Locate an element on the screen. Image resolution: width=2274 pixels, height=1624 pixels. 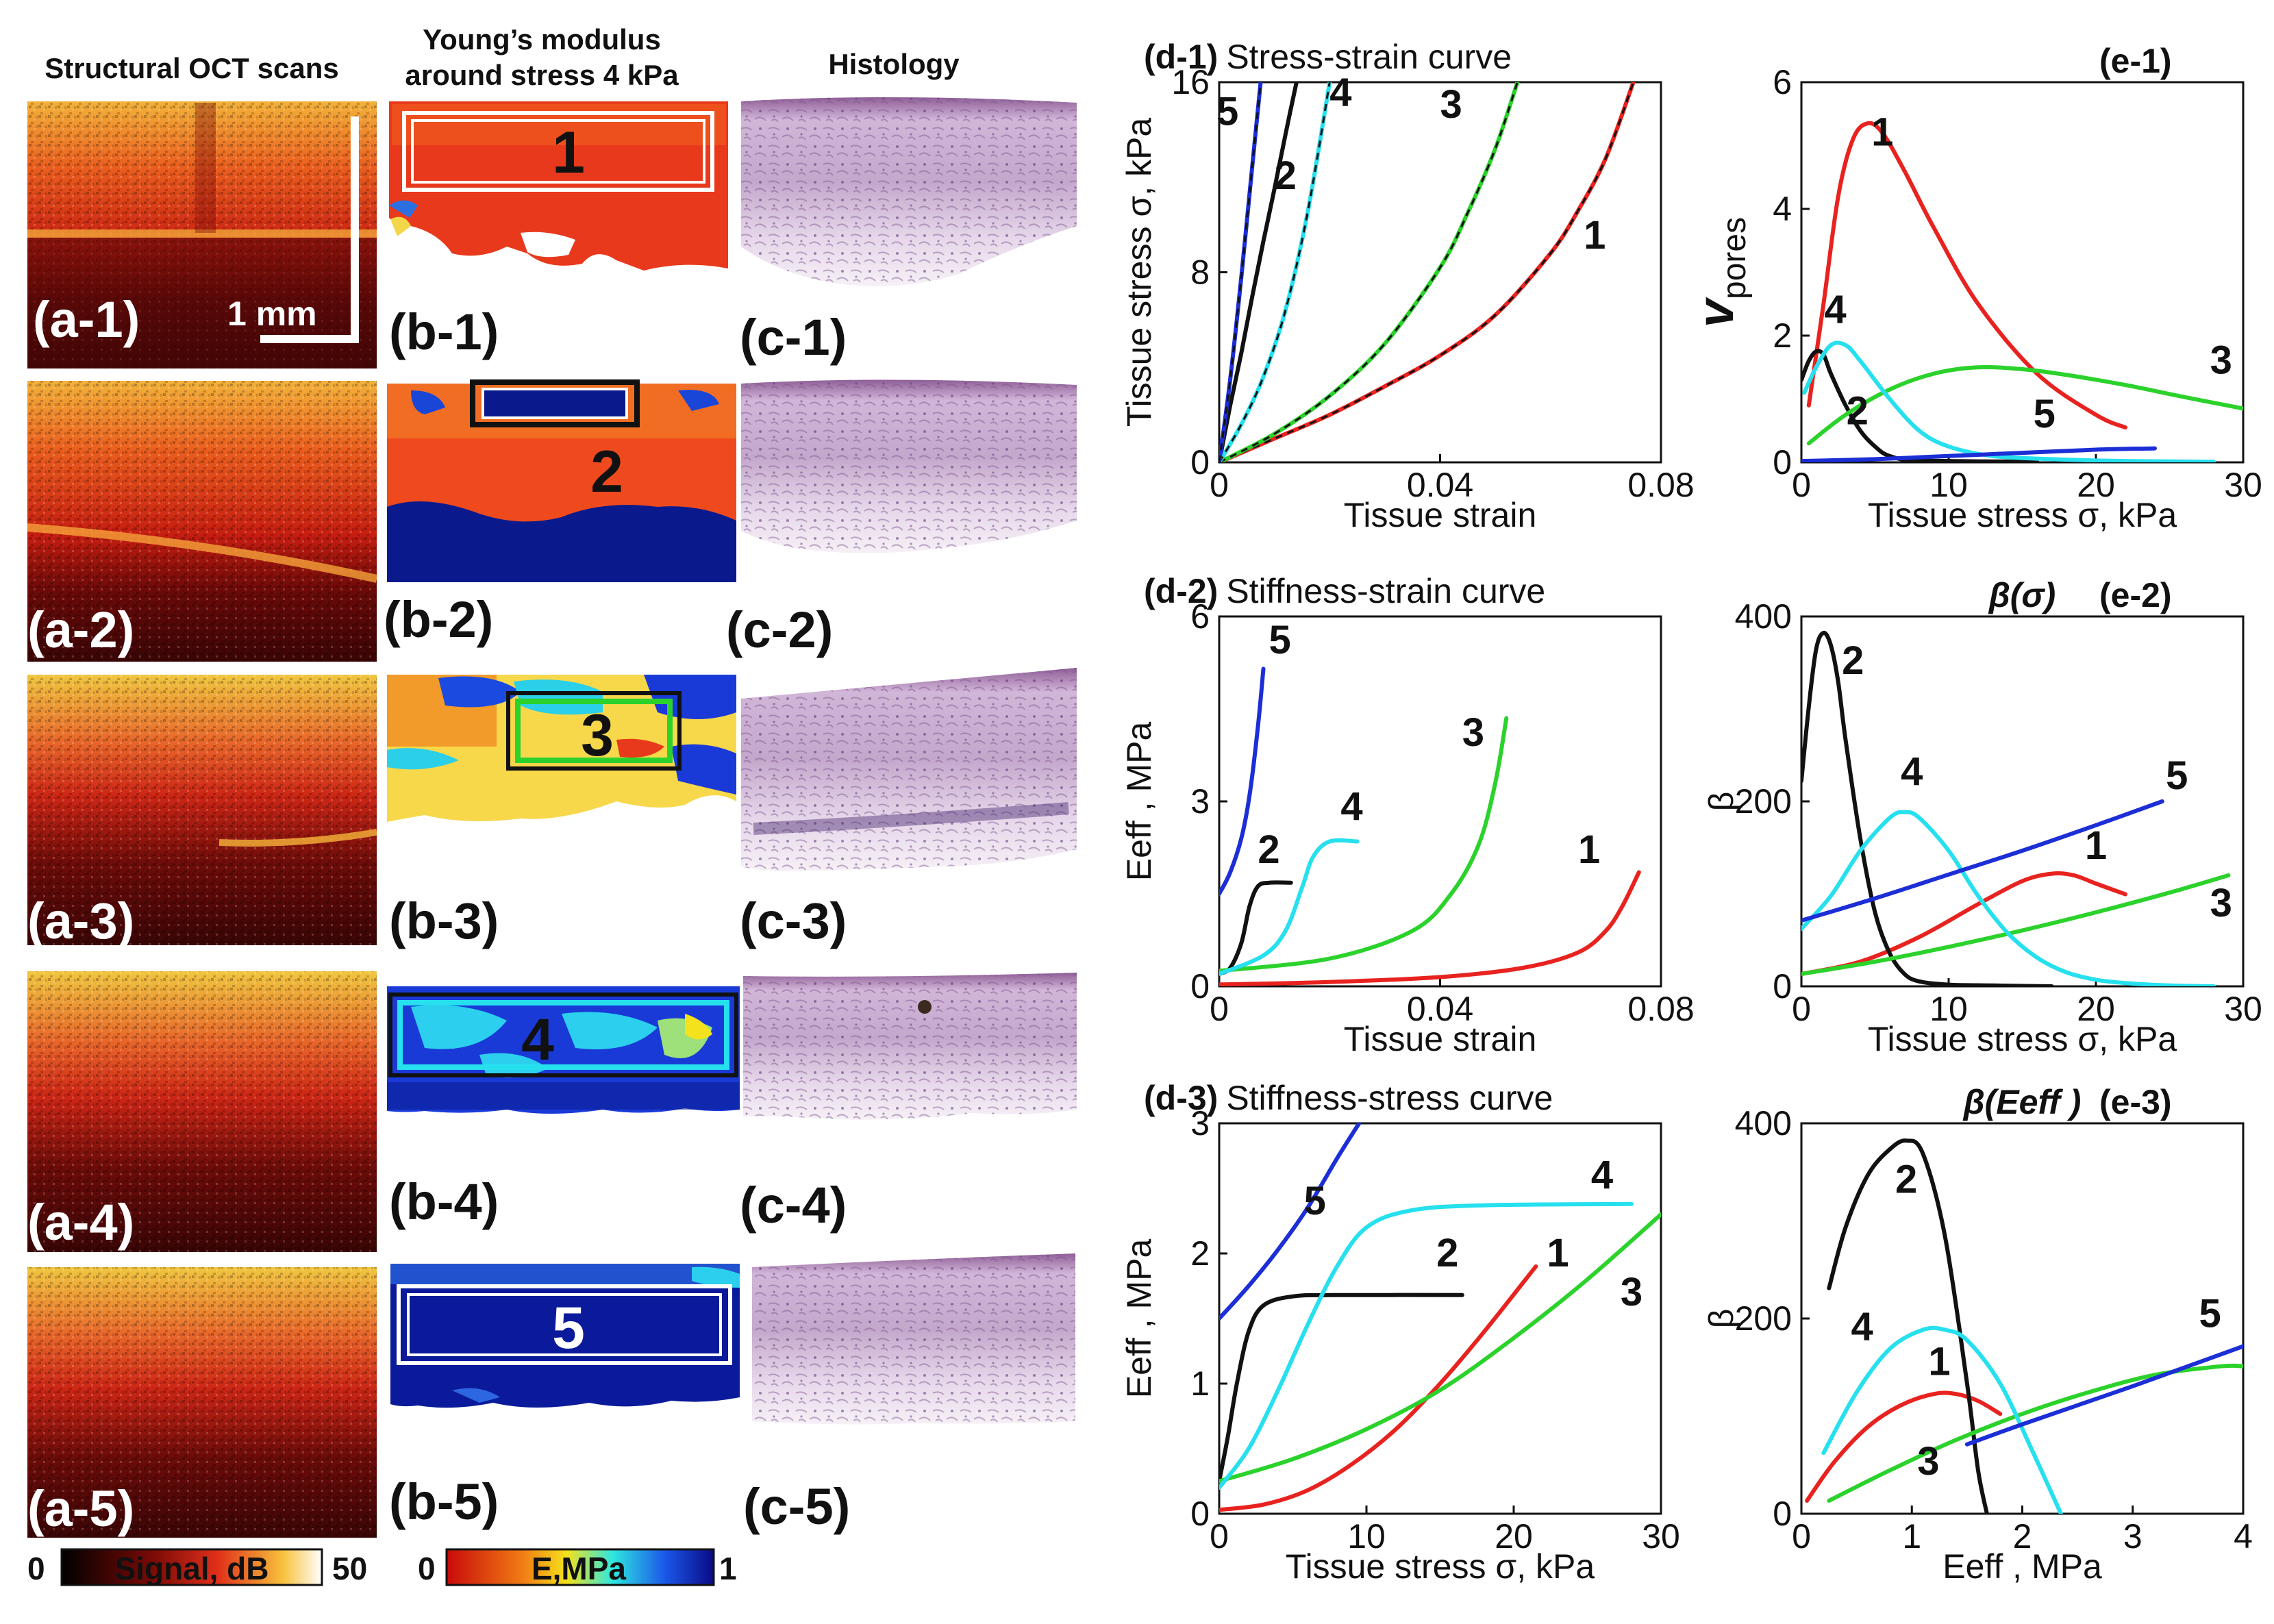
panel-id-label: (d-1) Stress-strain curve is located at coordinates (1328, 57).